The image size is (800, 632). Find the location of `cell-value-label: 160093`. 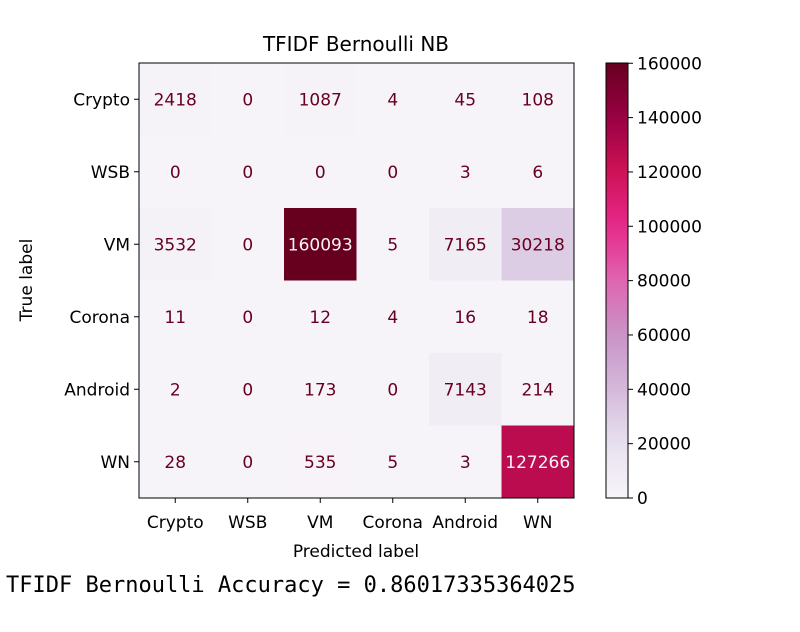

cell-value-label: 160093 is located at coordinates (320, 245).